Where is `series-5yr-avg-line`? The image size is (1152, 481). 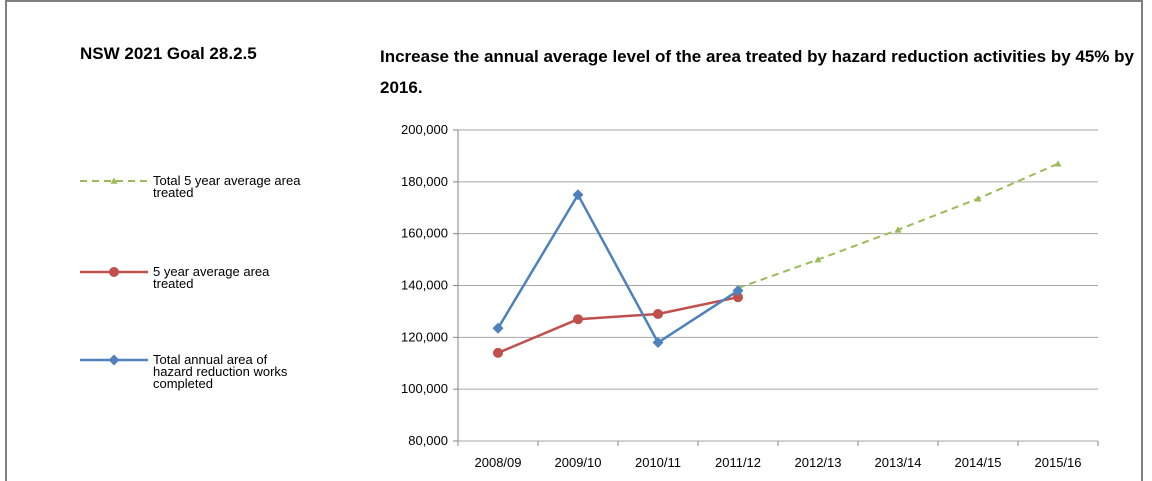
series-5yr-avg-line is located at coordinates (618, 325).